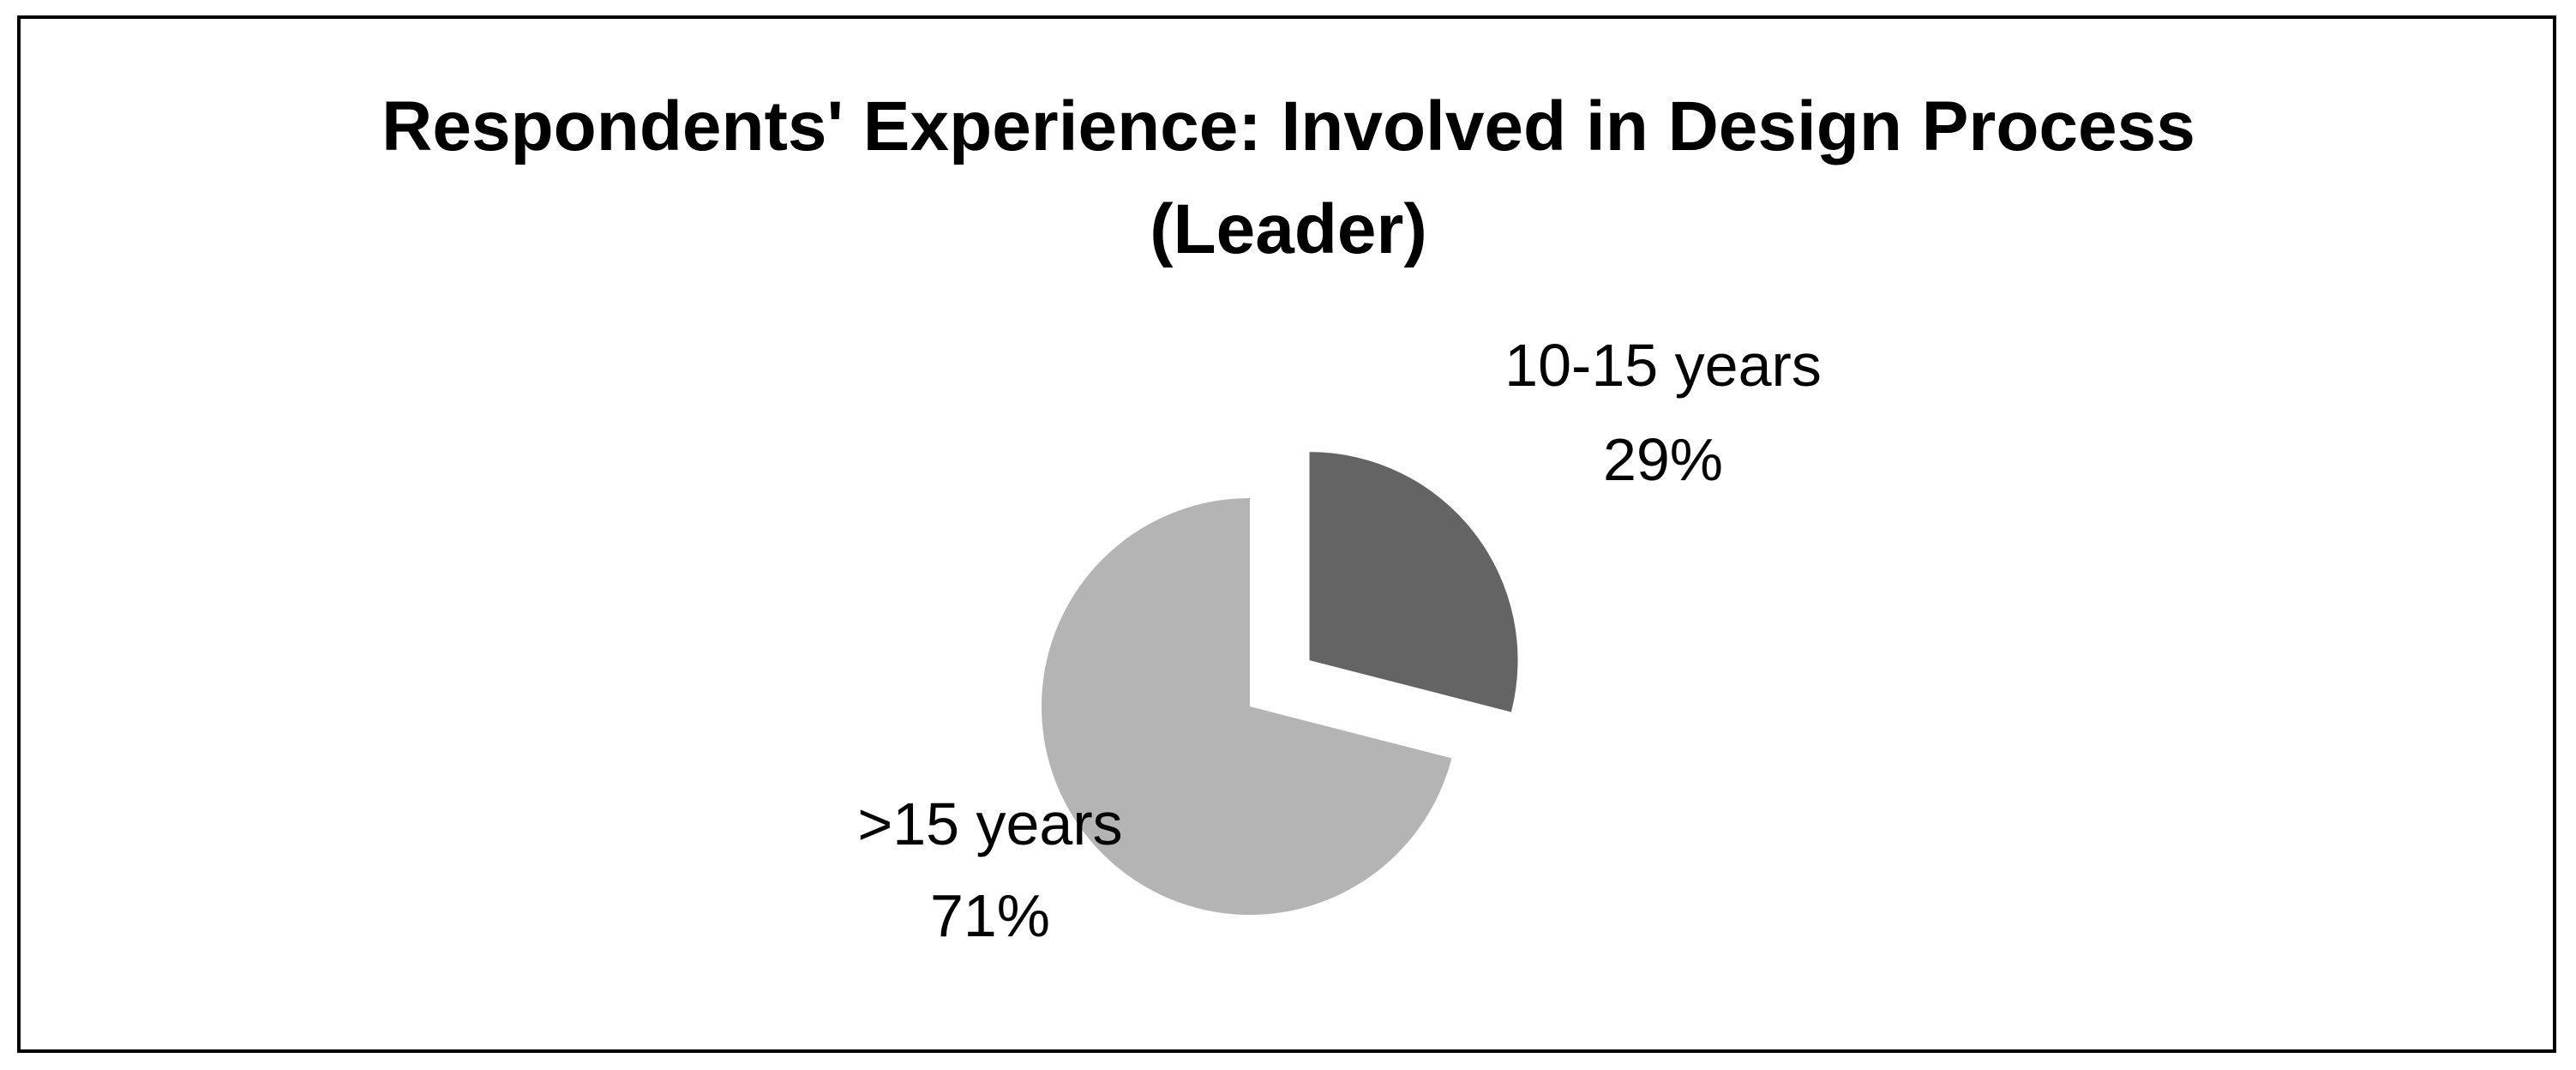 Image resolution: width=2576 pixels, height=1070 pixels. Describe the element at coordinates (1663, 365) in the screenshot. I see `data-label-category: 10-15 years` at that location.